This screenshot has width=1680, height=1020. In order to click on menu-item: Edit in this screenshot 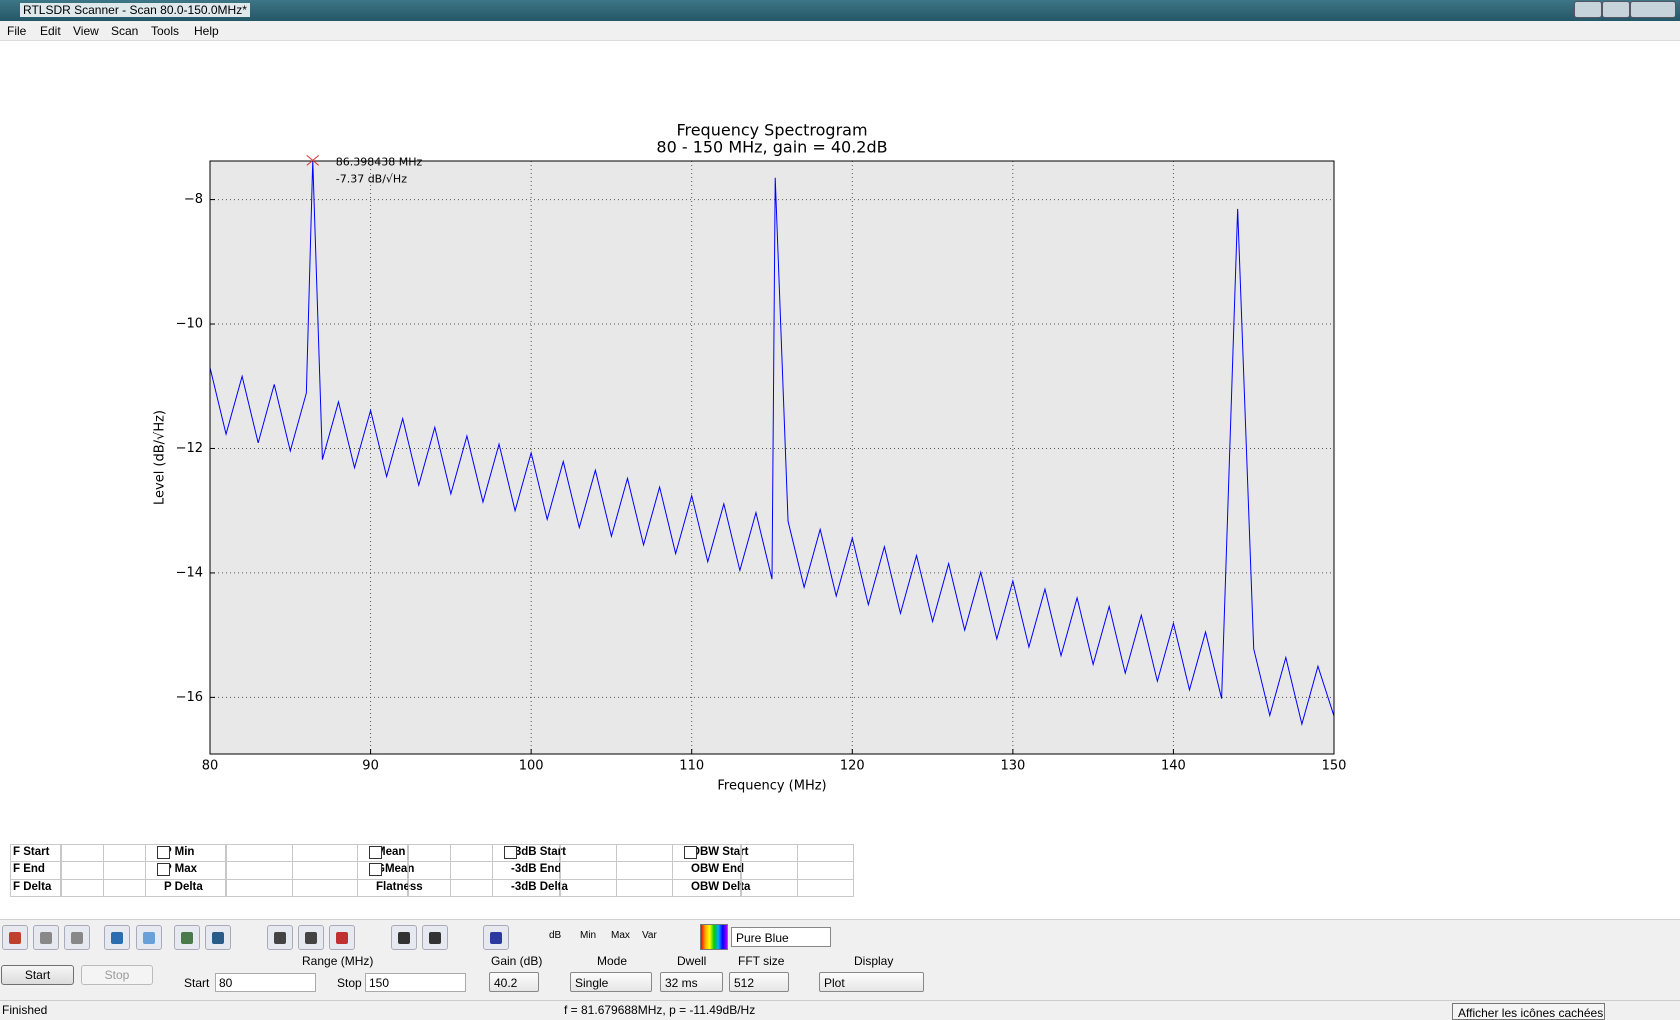, I will do `click(50, 31)`.